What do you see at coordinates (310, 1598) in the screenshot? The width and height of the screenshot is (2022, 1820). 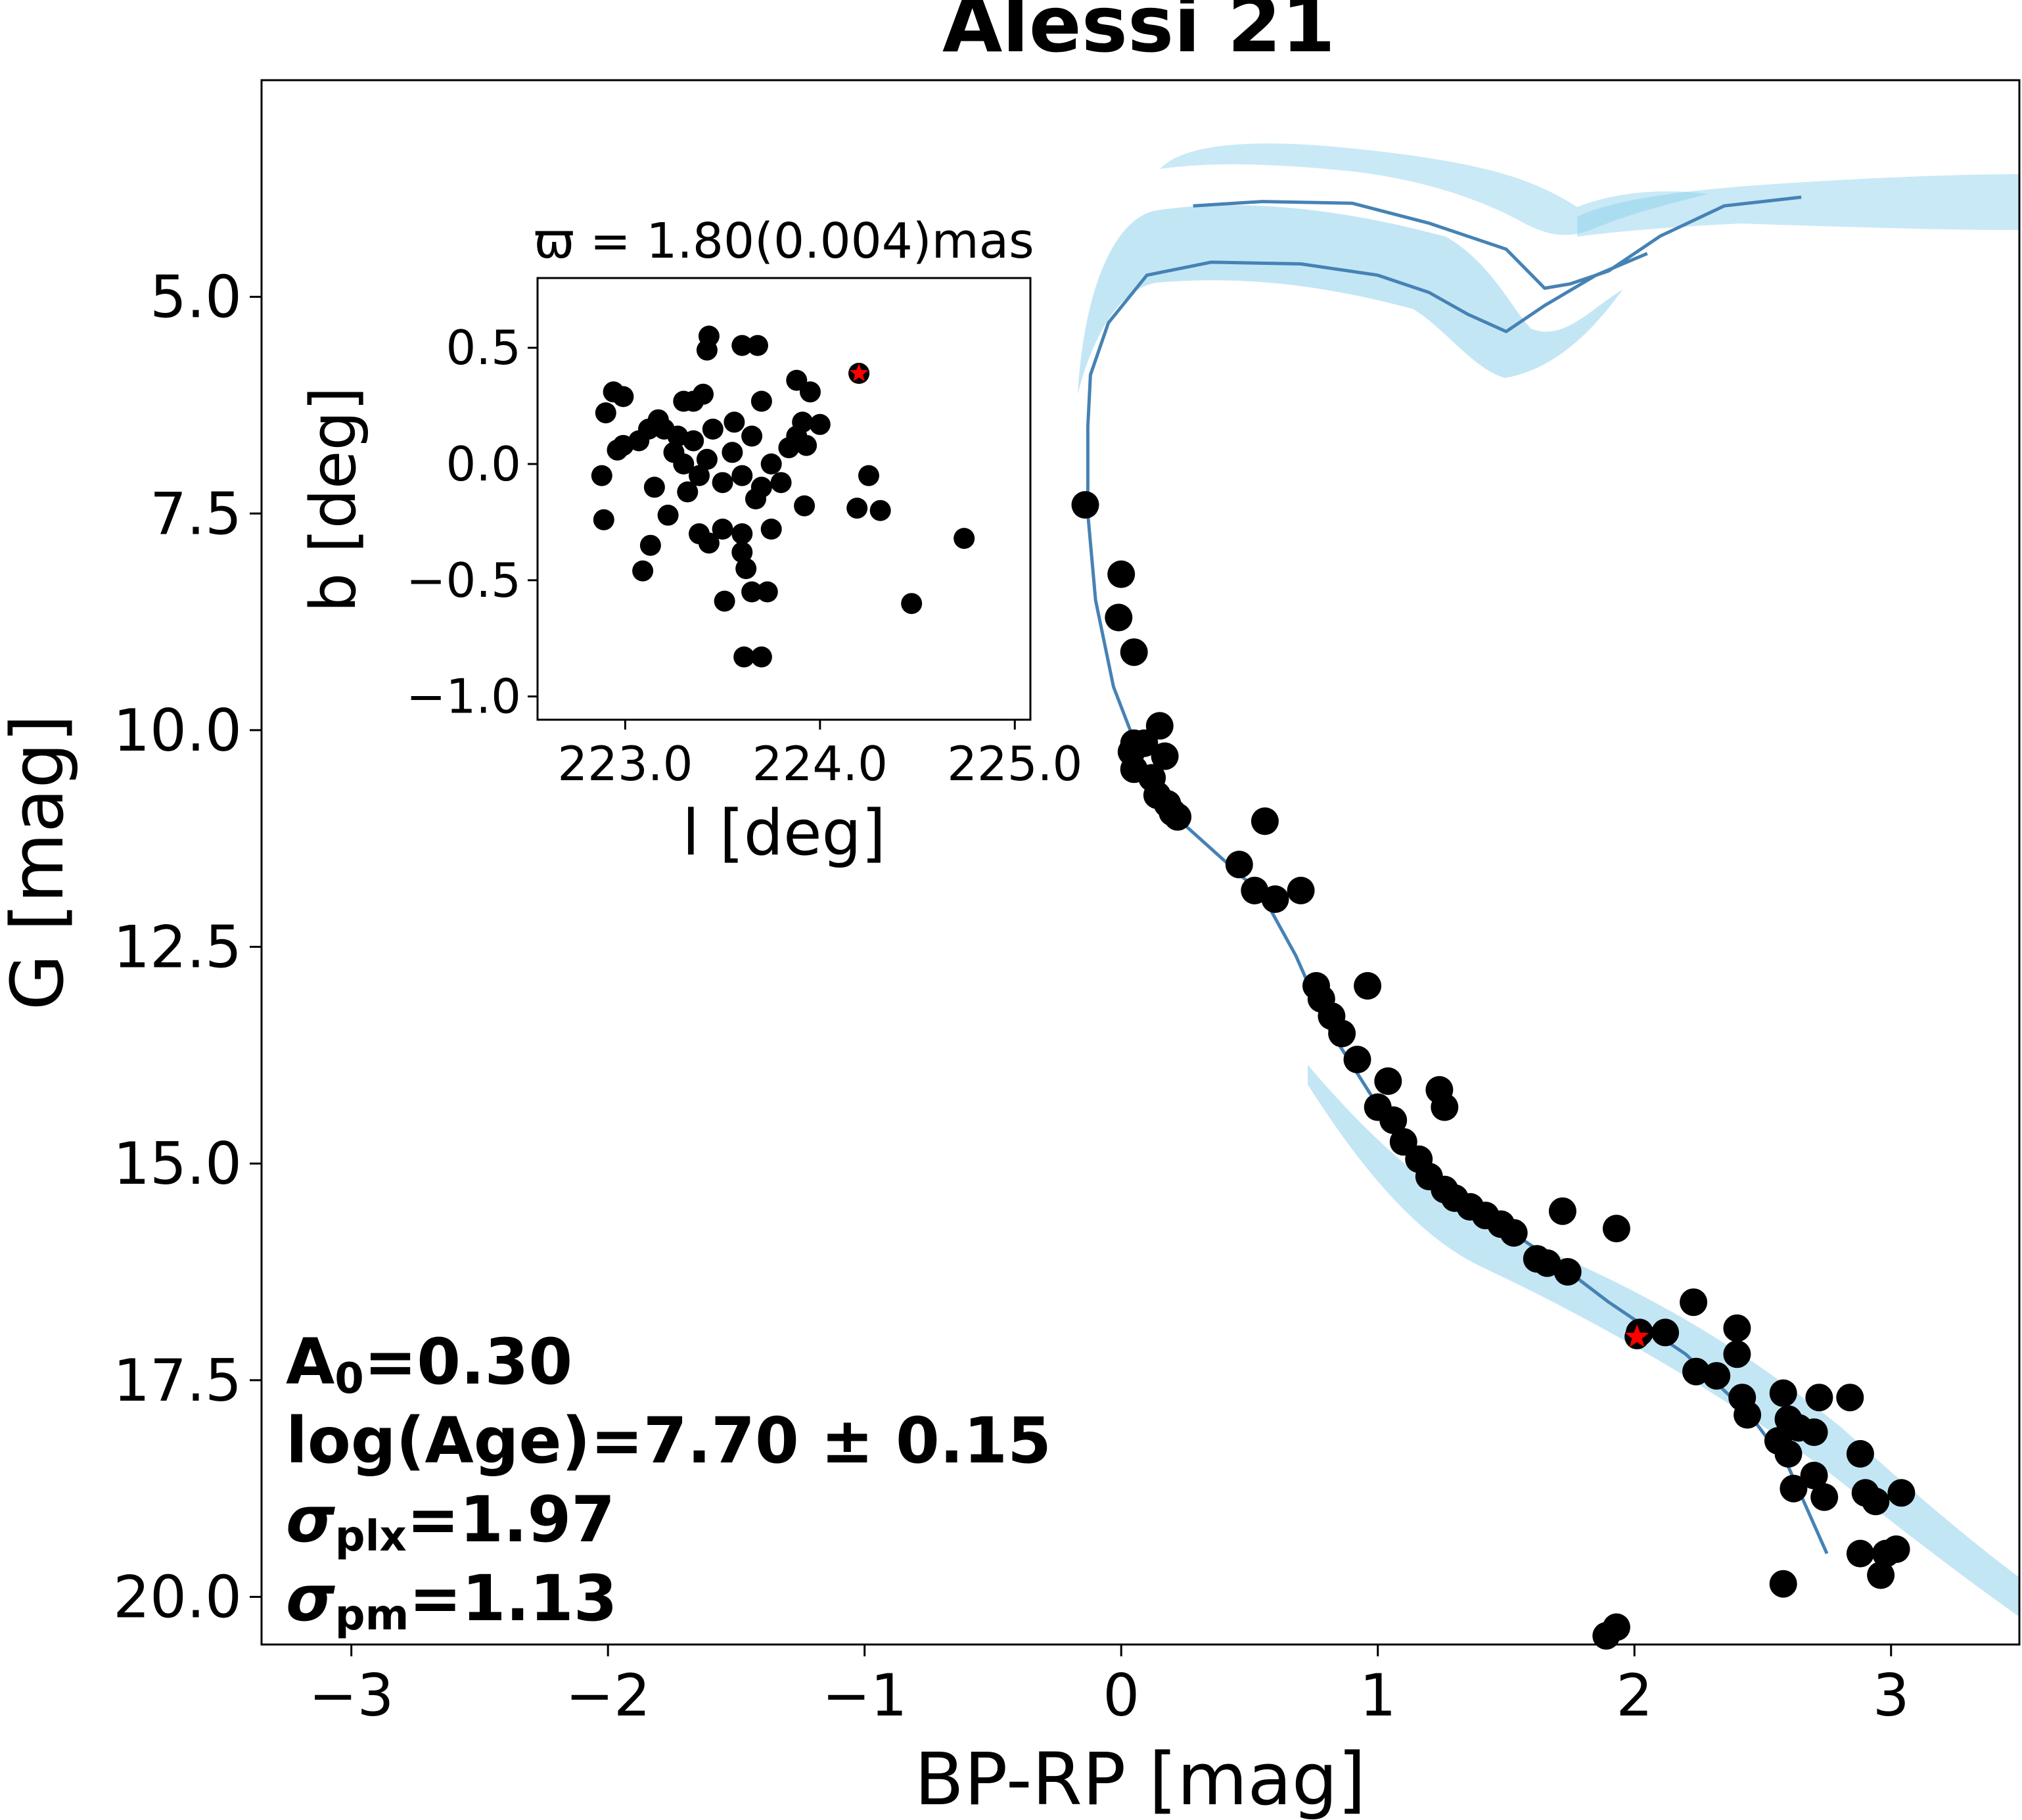 I see `param-sigma-pm-base: σ` at bounding box center [310, 1598].